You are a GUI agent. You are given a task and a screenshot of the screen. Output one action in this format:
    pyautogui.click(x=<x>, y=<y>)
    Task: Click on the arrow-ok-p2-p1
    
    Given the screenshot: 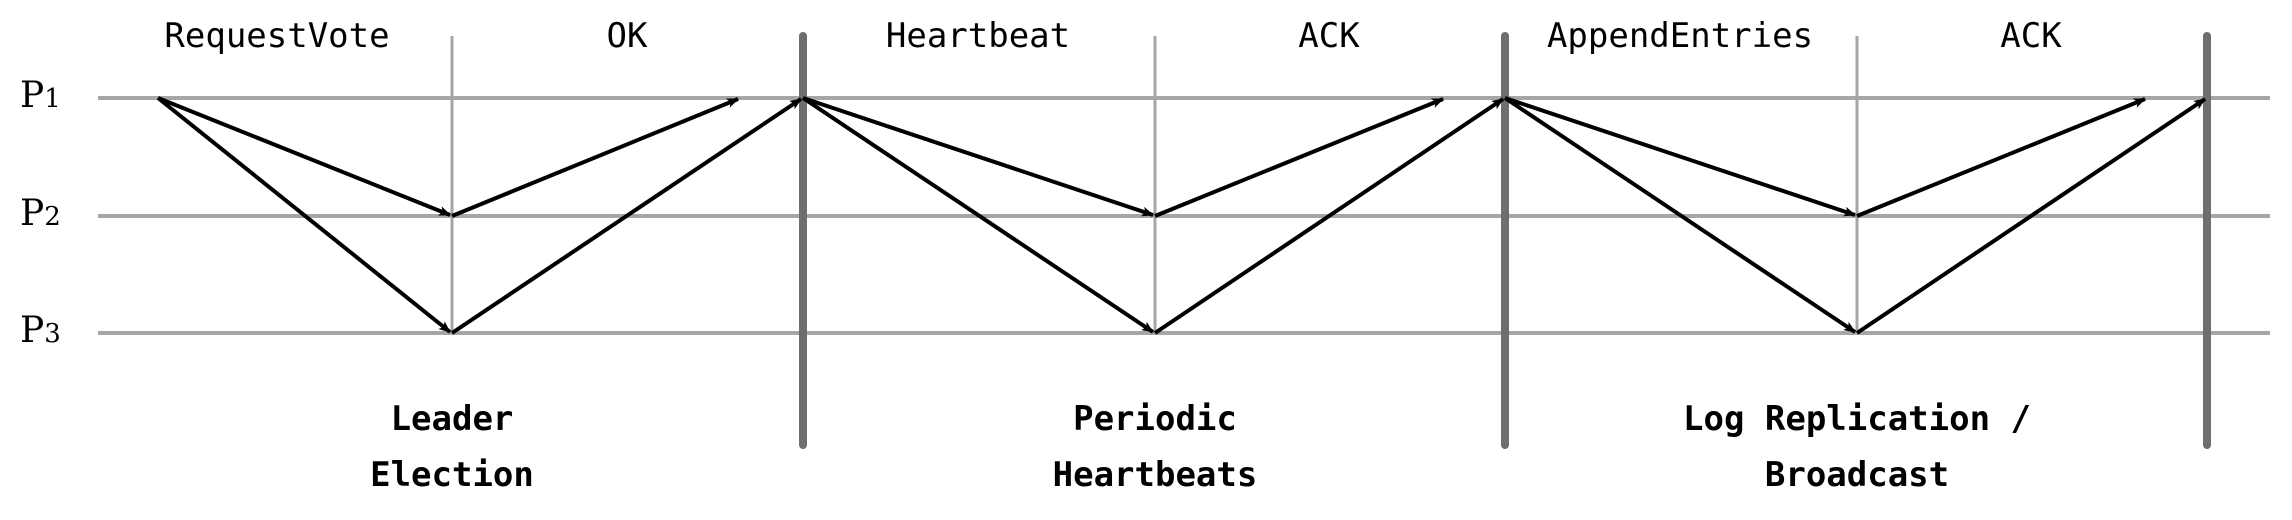 What is the action you would take?
    pyautogui.click(x=595, y=157)
    